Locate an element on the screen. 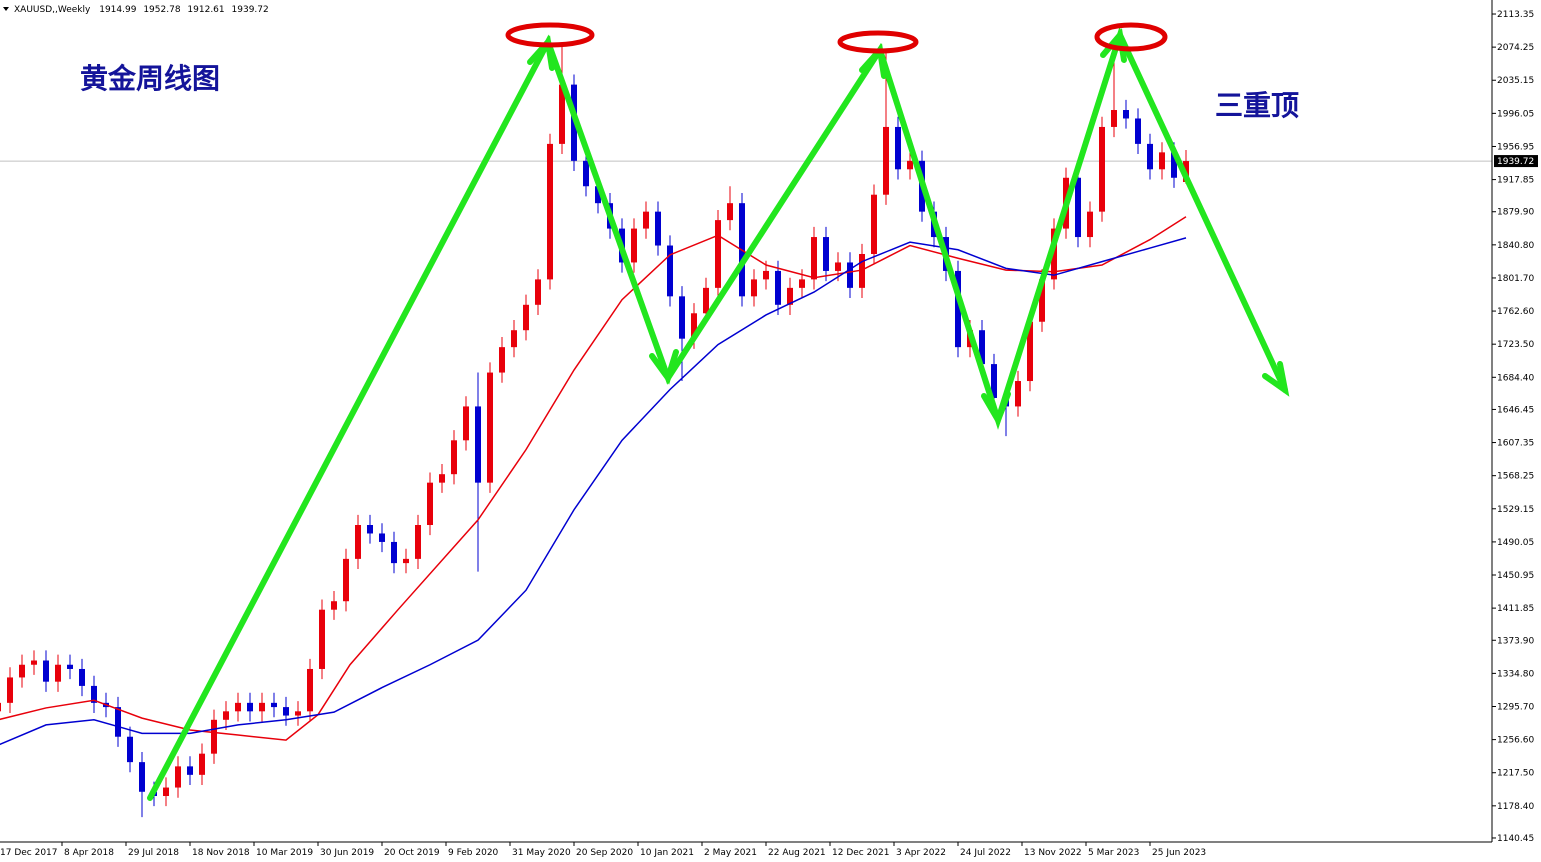  current-price-label: 1939.72 is located at coordinates (1515, 162).